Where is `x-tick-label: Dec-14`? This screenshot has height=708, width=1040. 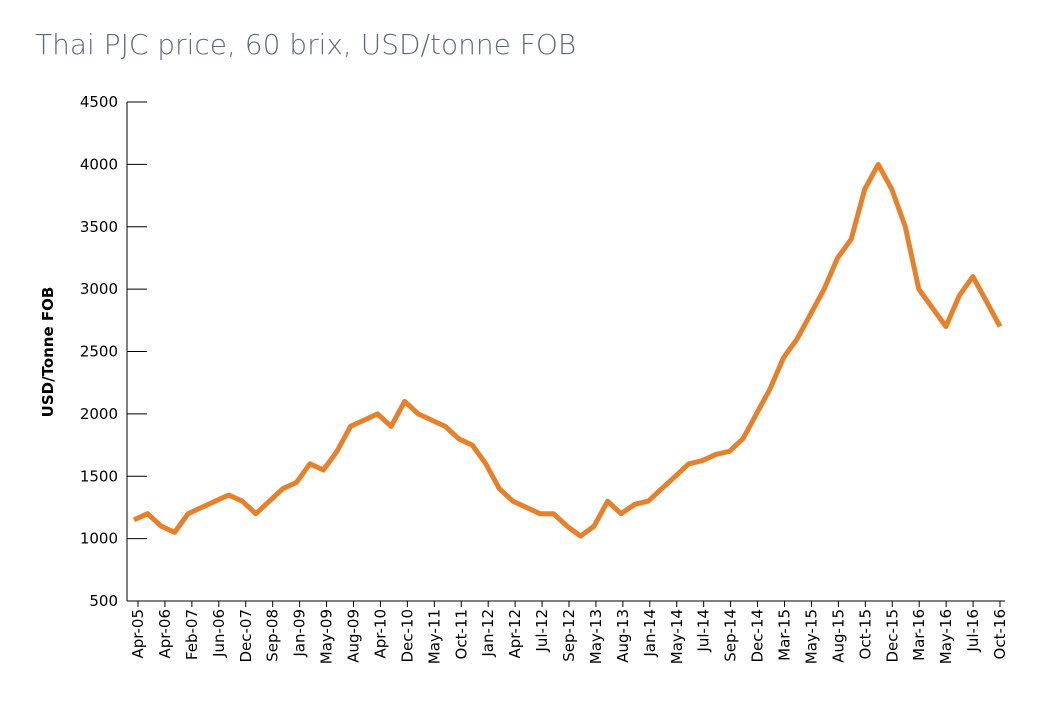
x-tick-label: Dec-14 is located at coordinates (758, 636).